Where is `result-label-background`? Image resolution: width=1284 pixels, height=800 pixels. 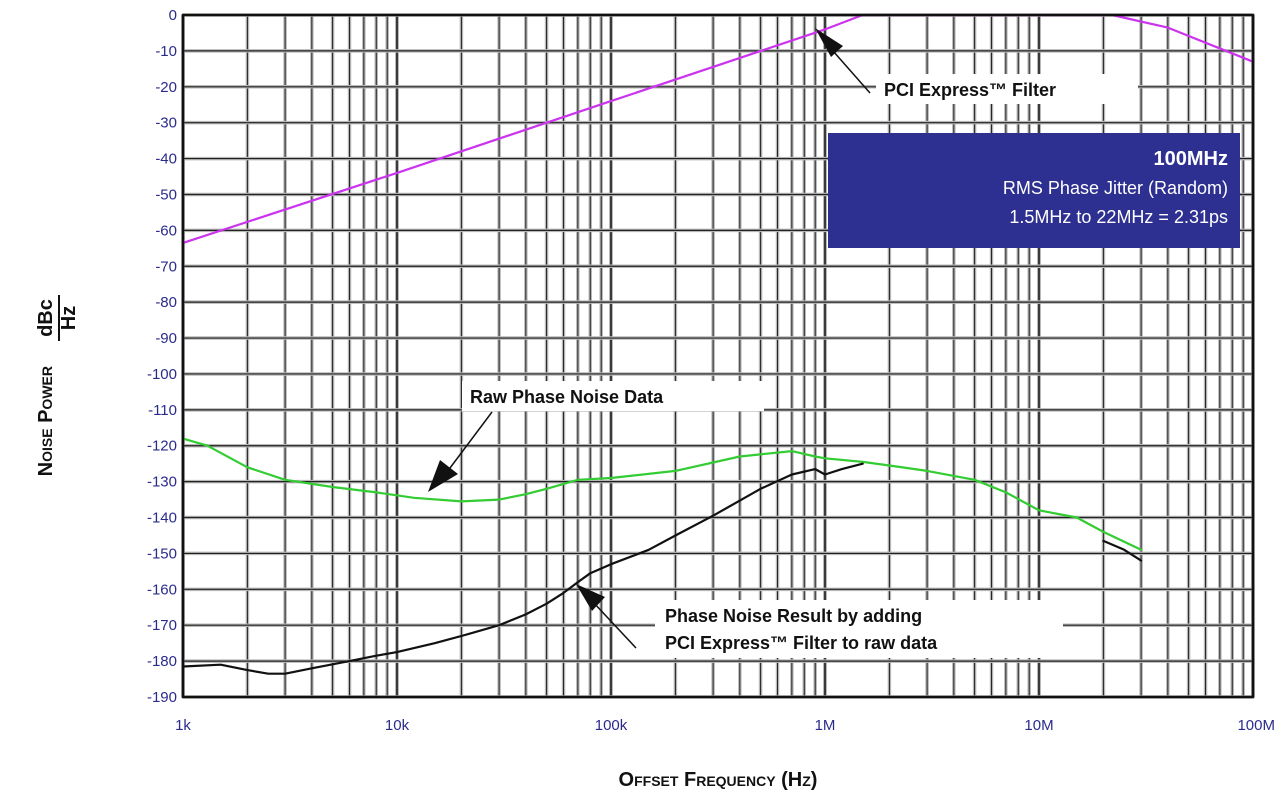 result-label-background is located at coordinates (859, 629).